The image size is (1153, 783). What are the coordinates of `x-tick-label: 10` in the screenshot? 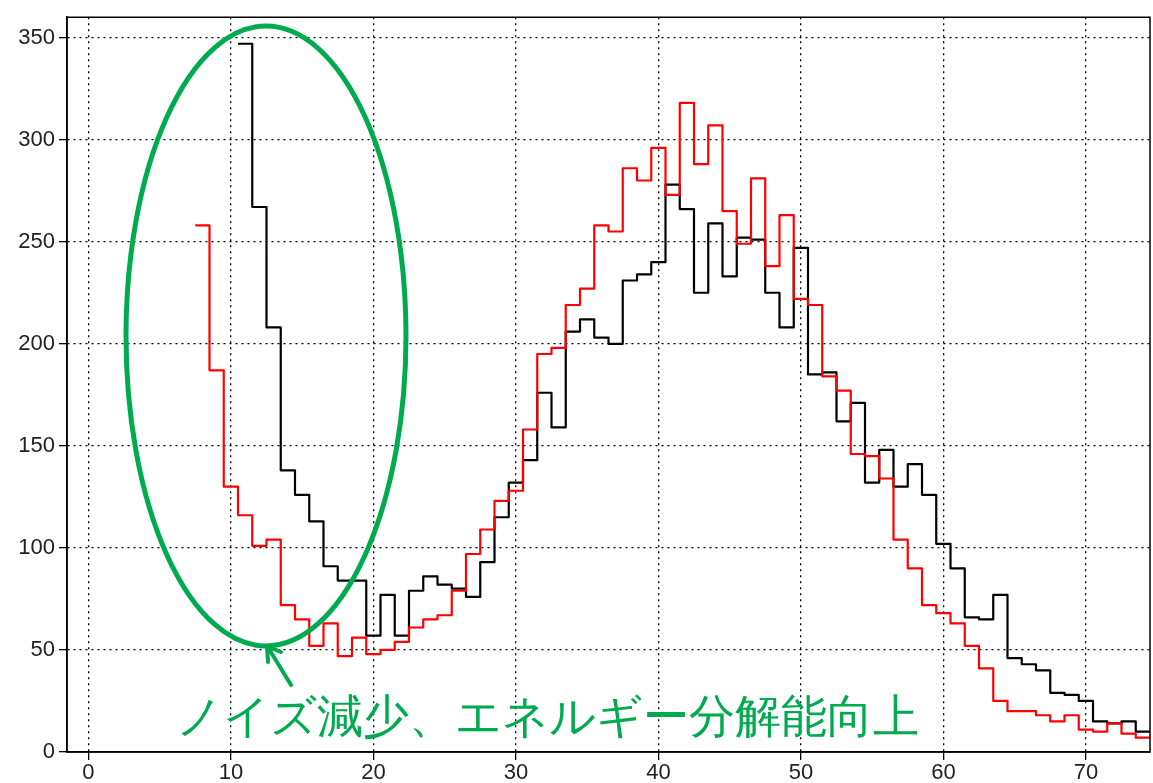 It's located at (231, 771).